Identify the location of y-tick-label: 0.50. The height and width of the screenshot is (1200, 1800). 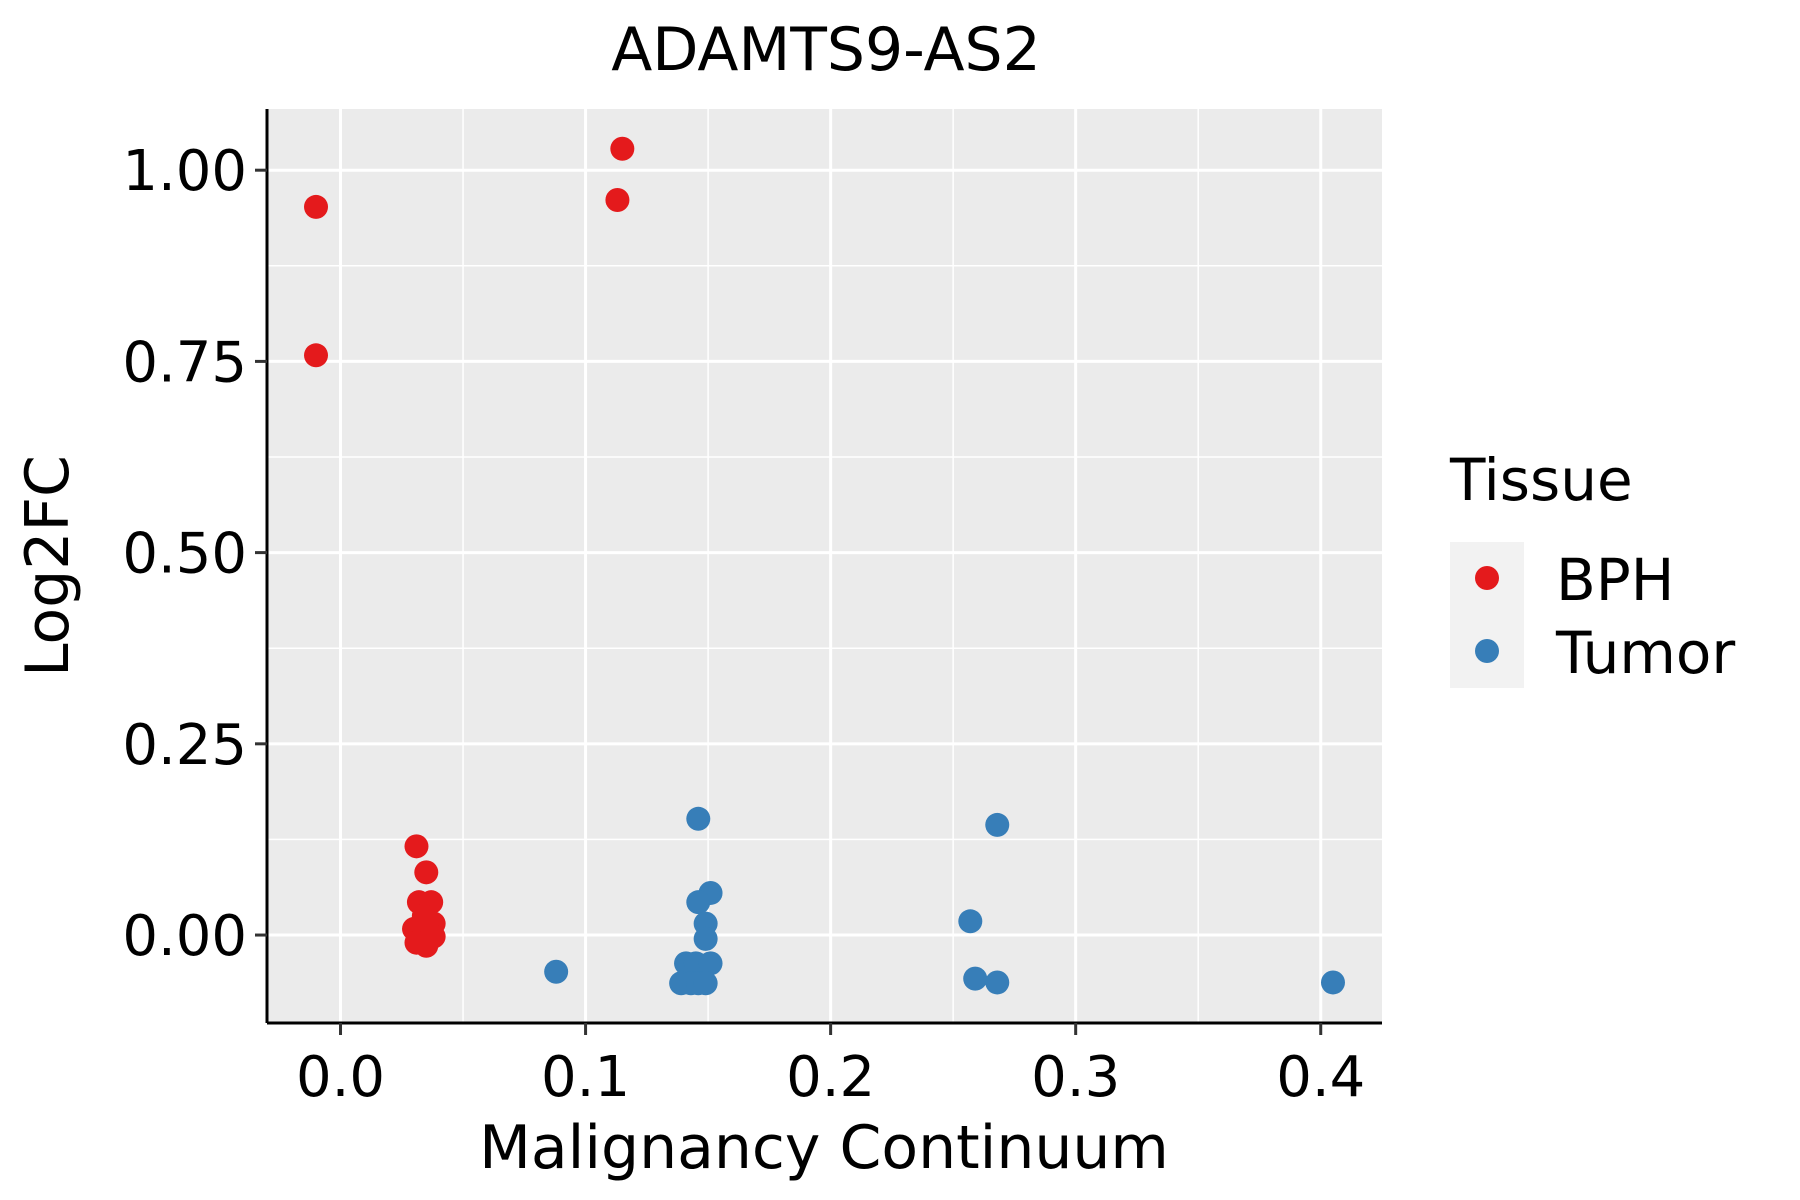
(184, 554).